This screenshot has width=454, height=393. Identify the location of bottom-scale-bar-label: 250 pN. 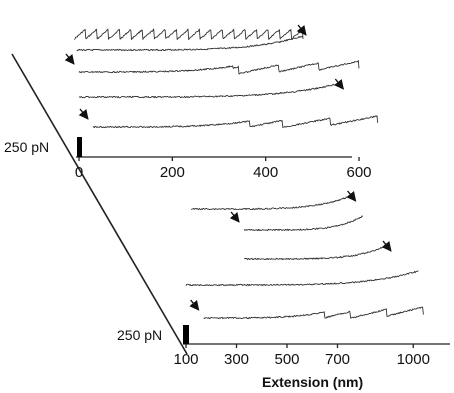
(139, 335).